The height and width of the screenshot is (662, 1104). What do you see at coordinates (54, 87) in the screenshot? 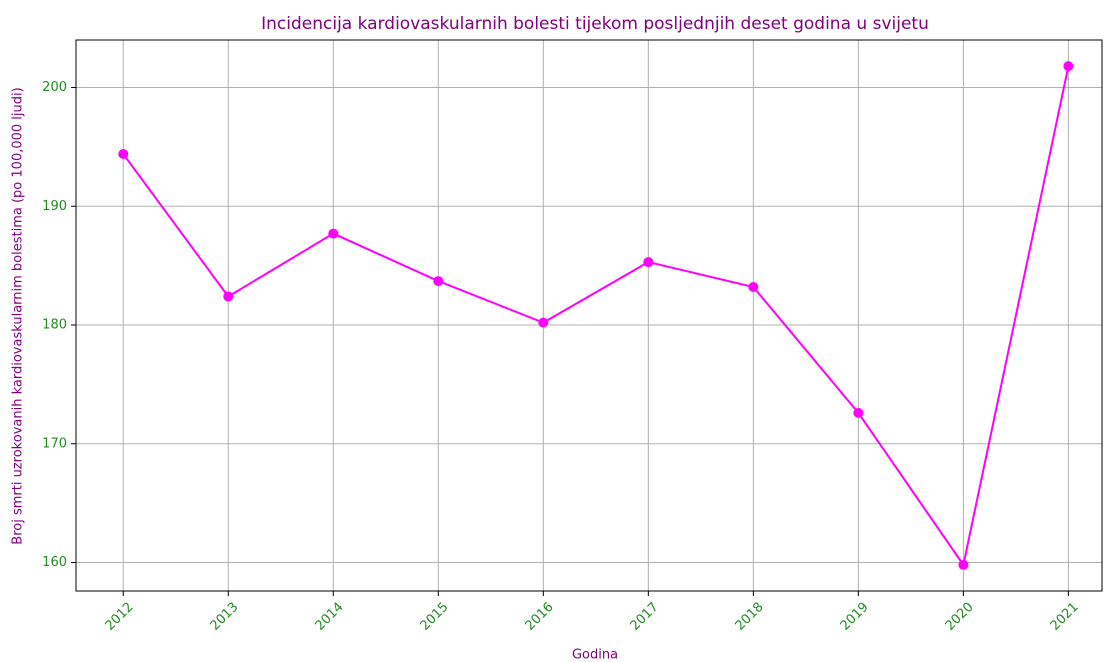
I see `y-tick-label: 200` at bounding box center [54, 87].